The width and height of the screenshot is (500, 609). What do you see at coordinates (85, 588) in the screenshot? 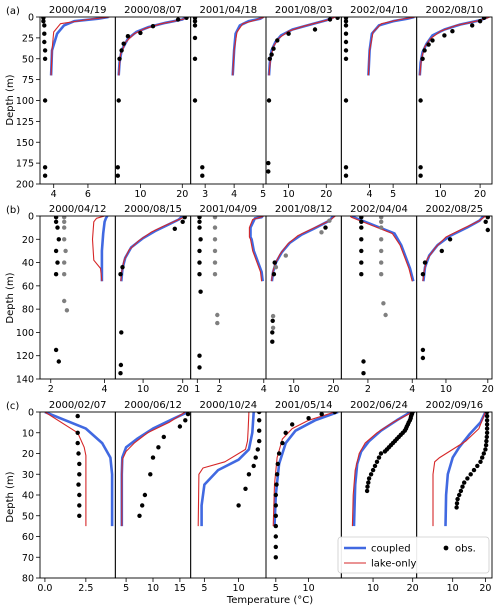
I see `x-tick-label: 2.5` at bounding box center [85, 588].